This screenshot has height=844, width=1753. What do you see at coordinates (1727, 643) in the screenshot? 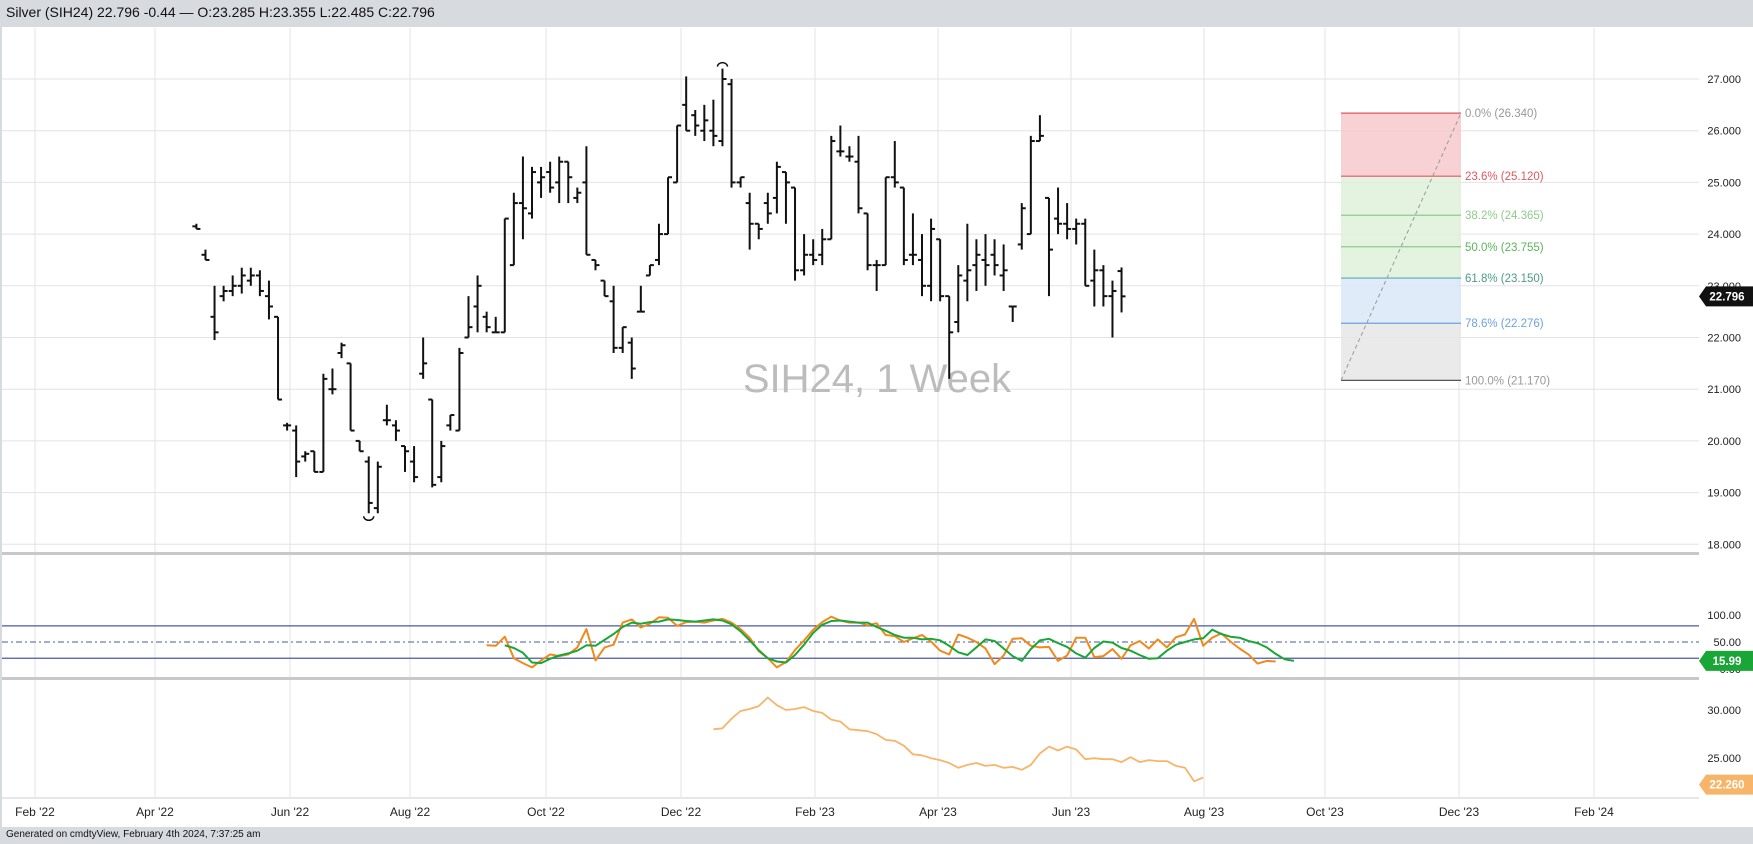
I see `stochastic-tick-label: 50.00` at bounding box center [1727, 643].